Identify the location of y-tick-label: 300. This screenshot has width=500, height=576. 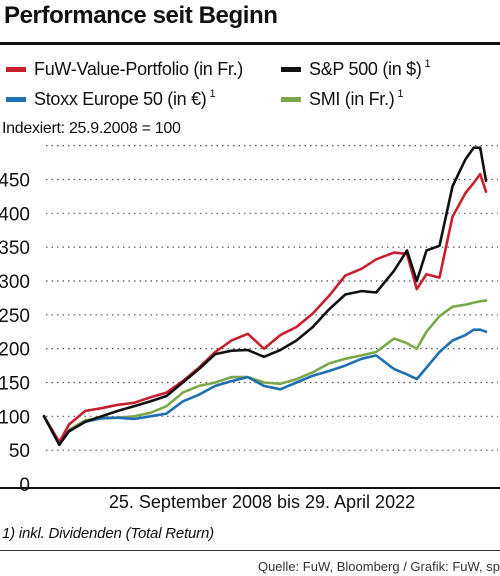
(15, 282).